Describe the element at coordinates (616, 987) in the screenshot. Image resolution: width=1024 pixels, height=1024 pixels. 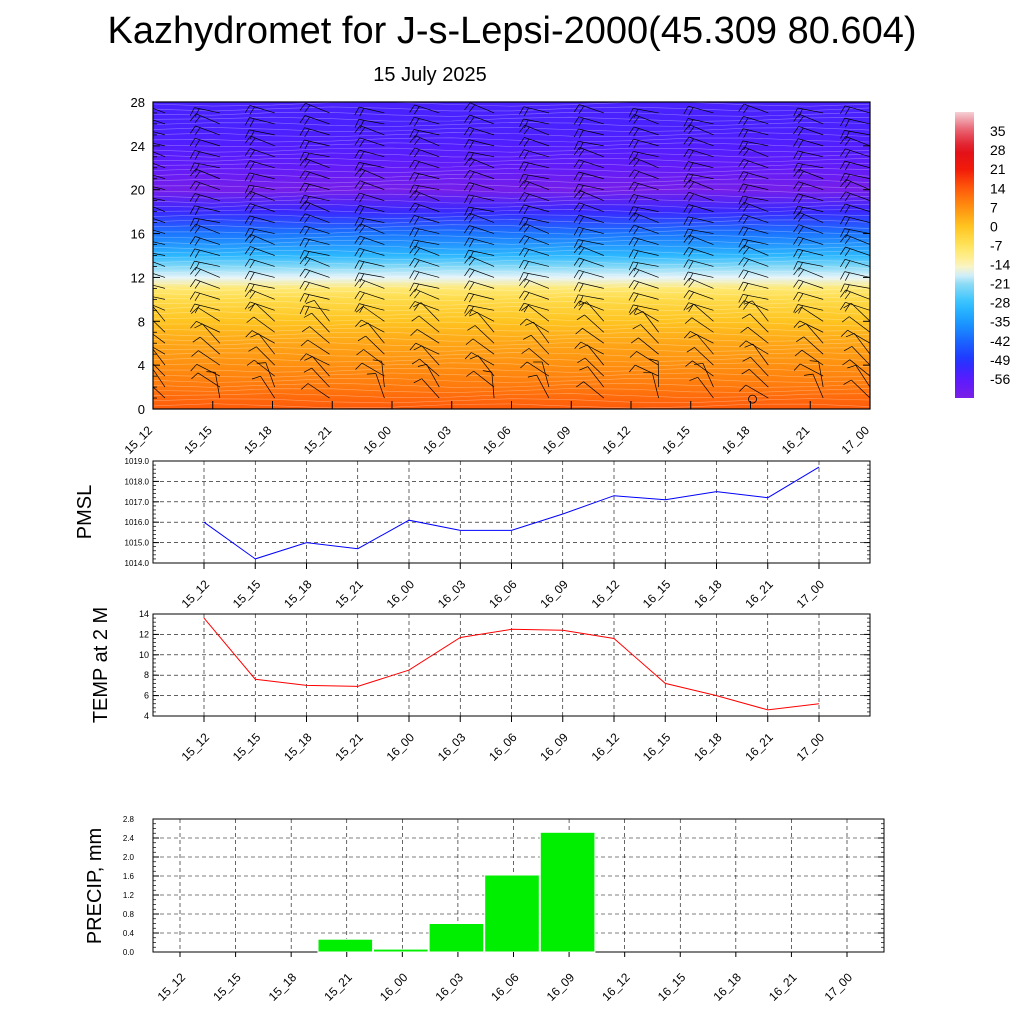
I see `x-tick-label: 16_12` at that location.